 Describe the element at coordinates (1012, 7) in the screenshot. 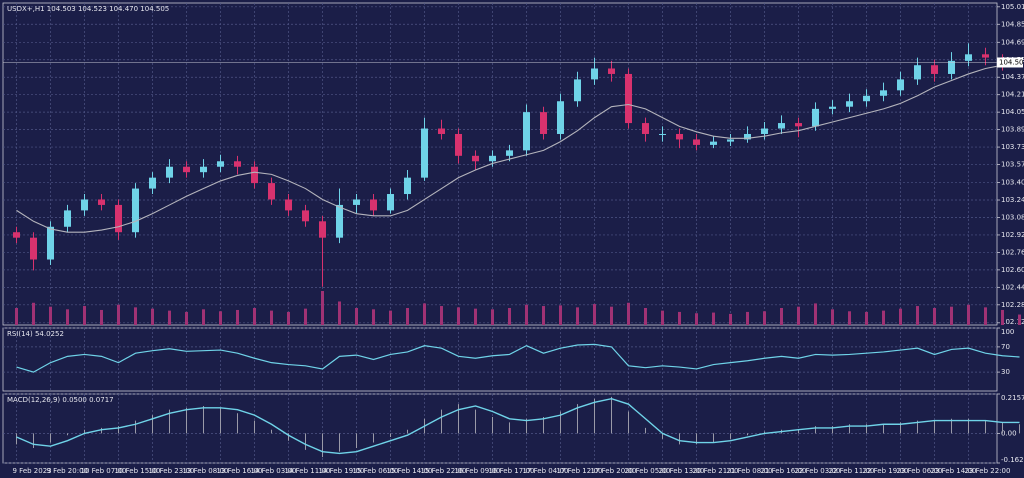

I see `y-tick-label: 105.015` at that location.